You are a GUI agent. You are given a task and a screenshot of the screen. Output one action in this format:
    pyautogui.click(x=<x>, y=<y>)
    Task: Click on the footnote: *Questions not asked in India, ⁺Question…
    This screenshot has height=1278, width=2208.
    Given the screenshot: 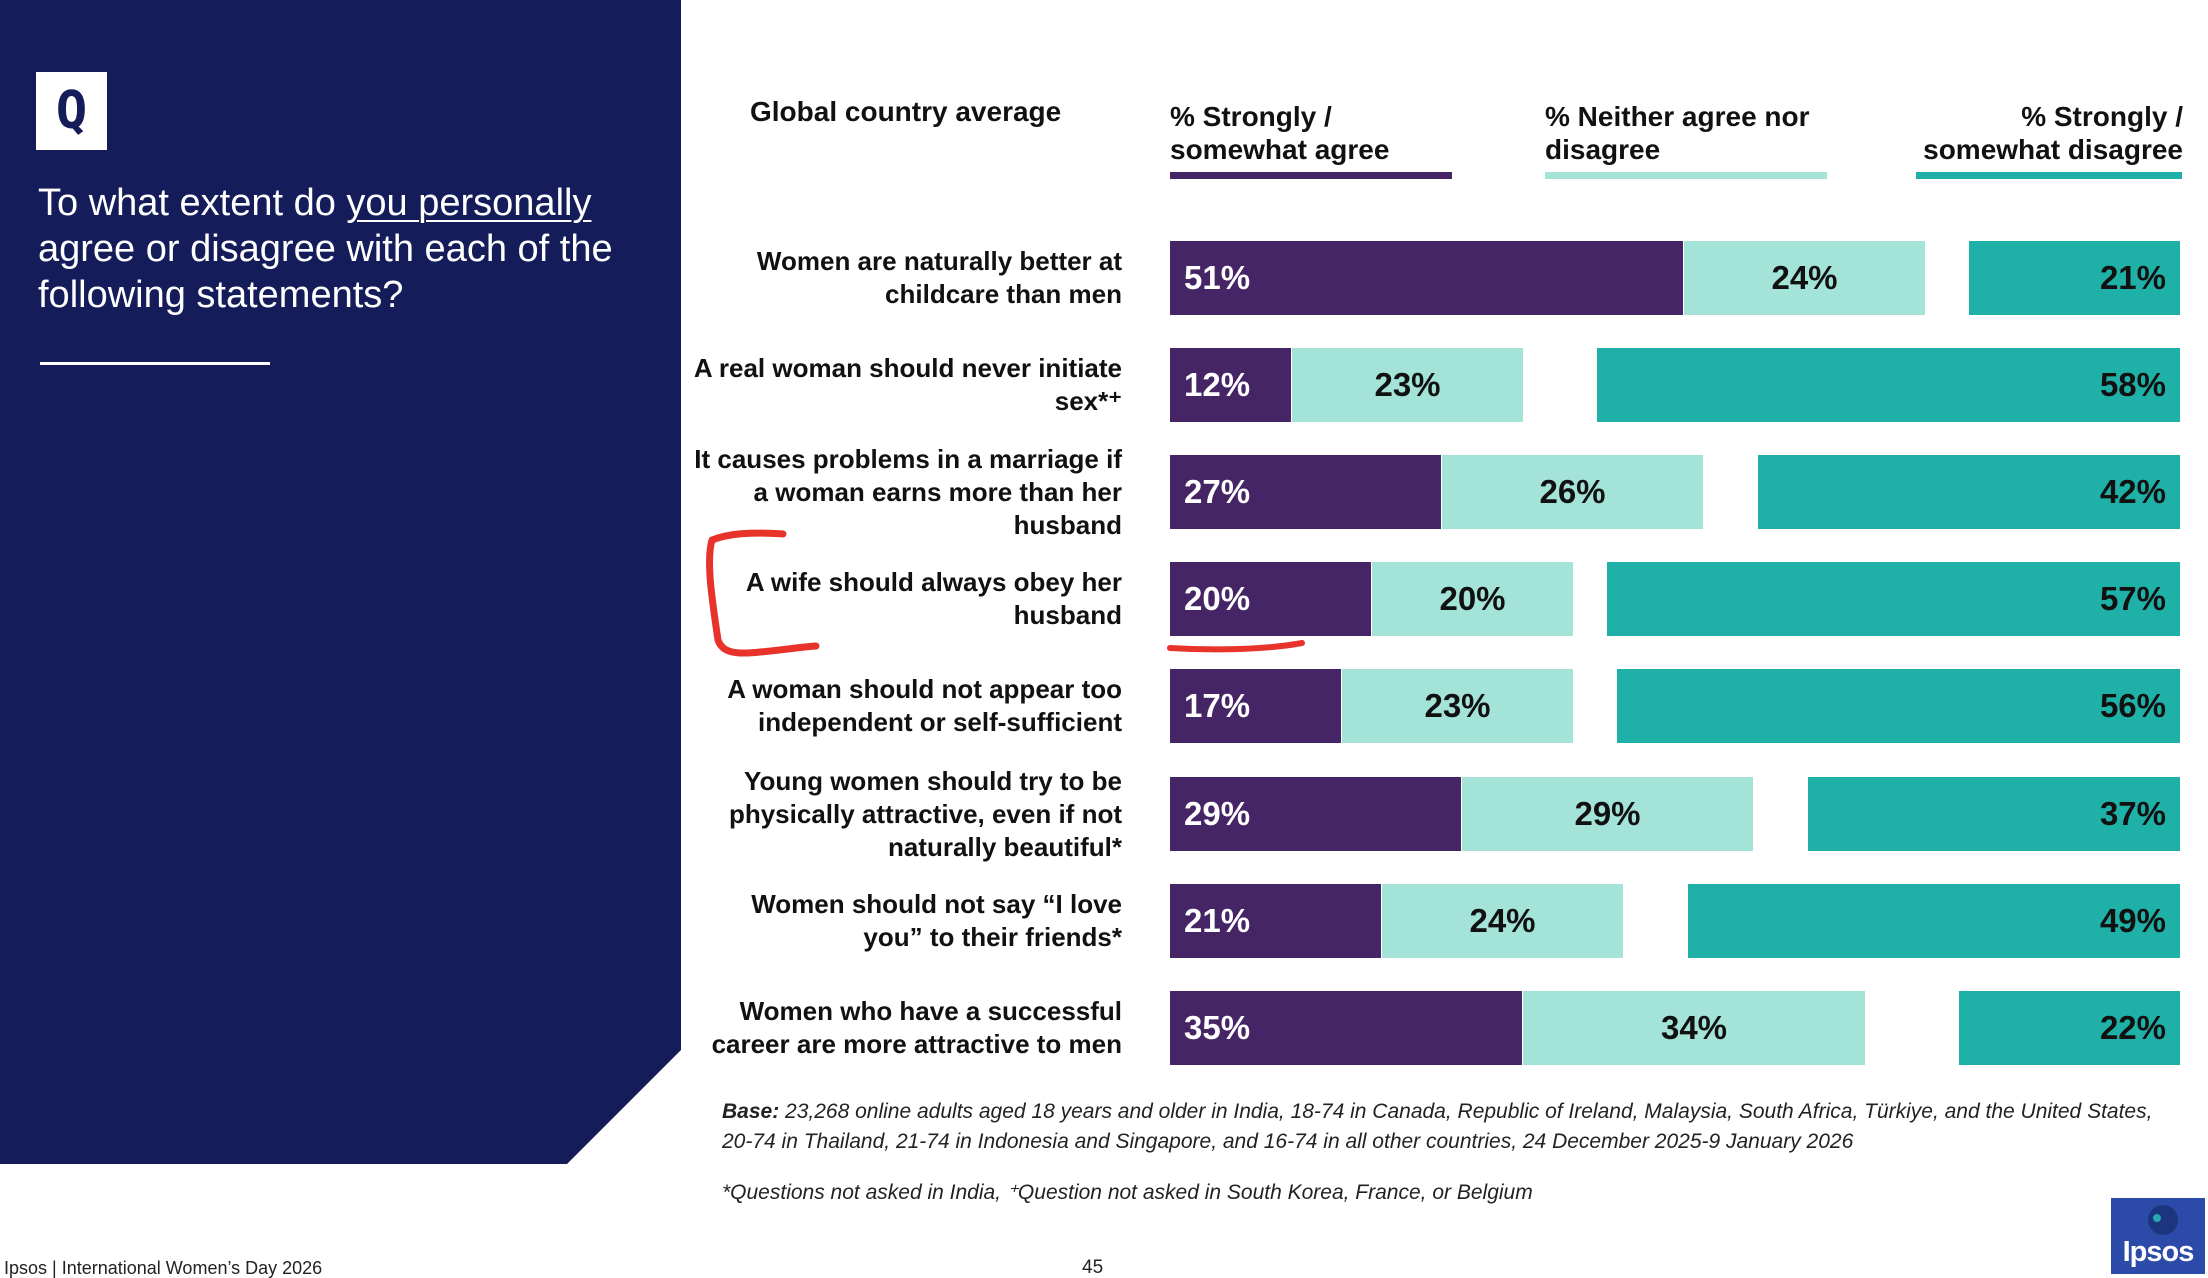 What is the action you would take?
    pyautogui.click(x=1127, y=1192)
    